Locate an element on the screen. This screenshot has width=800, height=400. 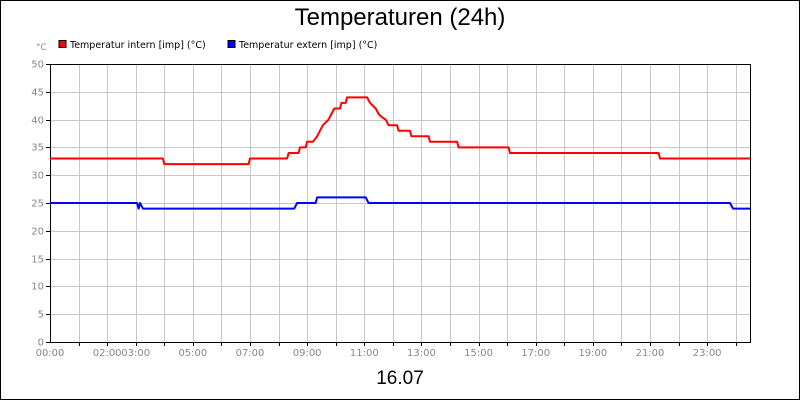
legend-label-2: Temperatur extern [imp] (°C) is located at coordinates (307, 45).